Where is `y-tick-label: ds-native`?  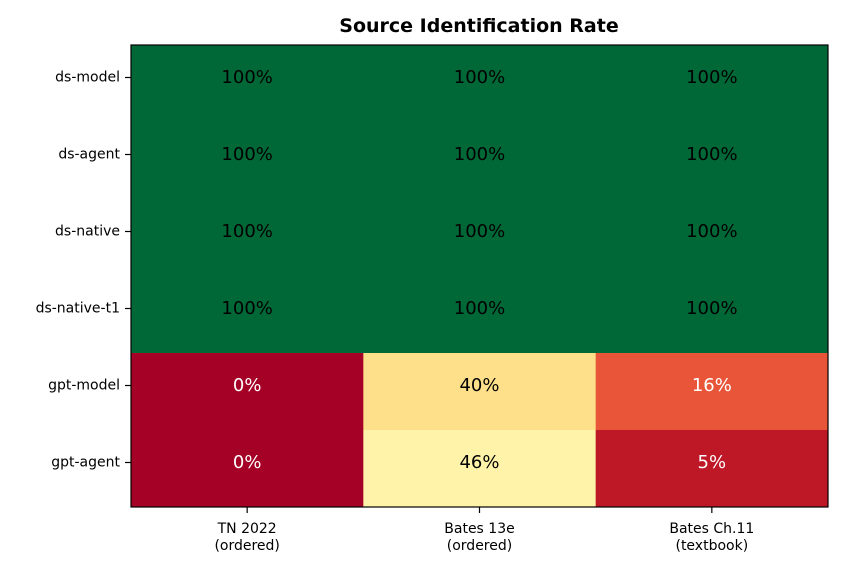 y-tick-label: ds-native is located at coordinates (87, 232).